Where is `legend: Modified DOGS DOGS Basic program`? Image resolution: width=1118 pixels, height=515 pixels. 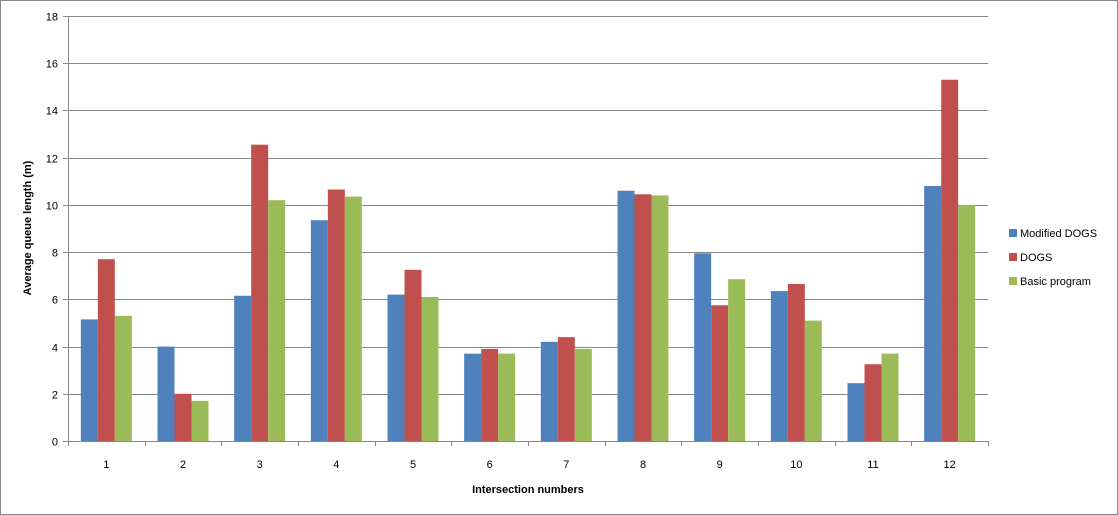
legend: Modified DOGS DOGS Basic program is located at coordinates (1053, 258).